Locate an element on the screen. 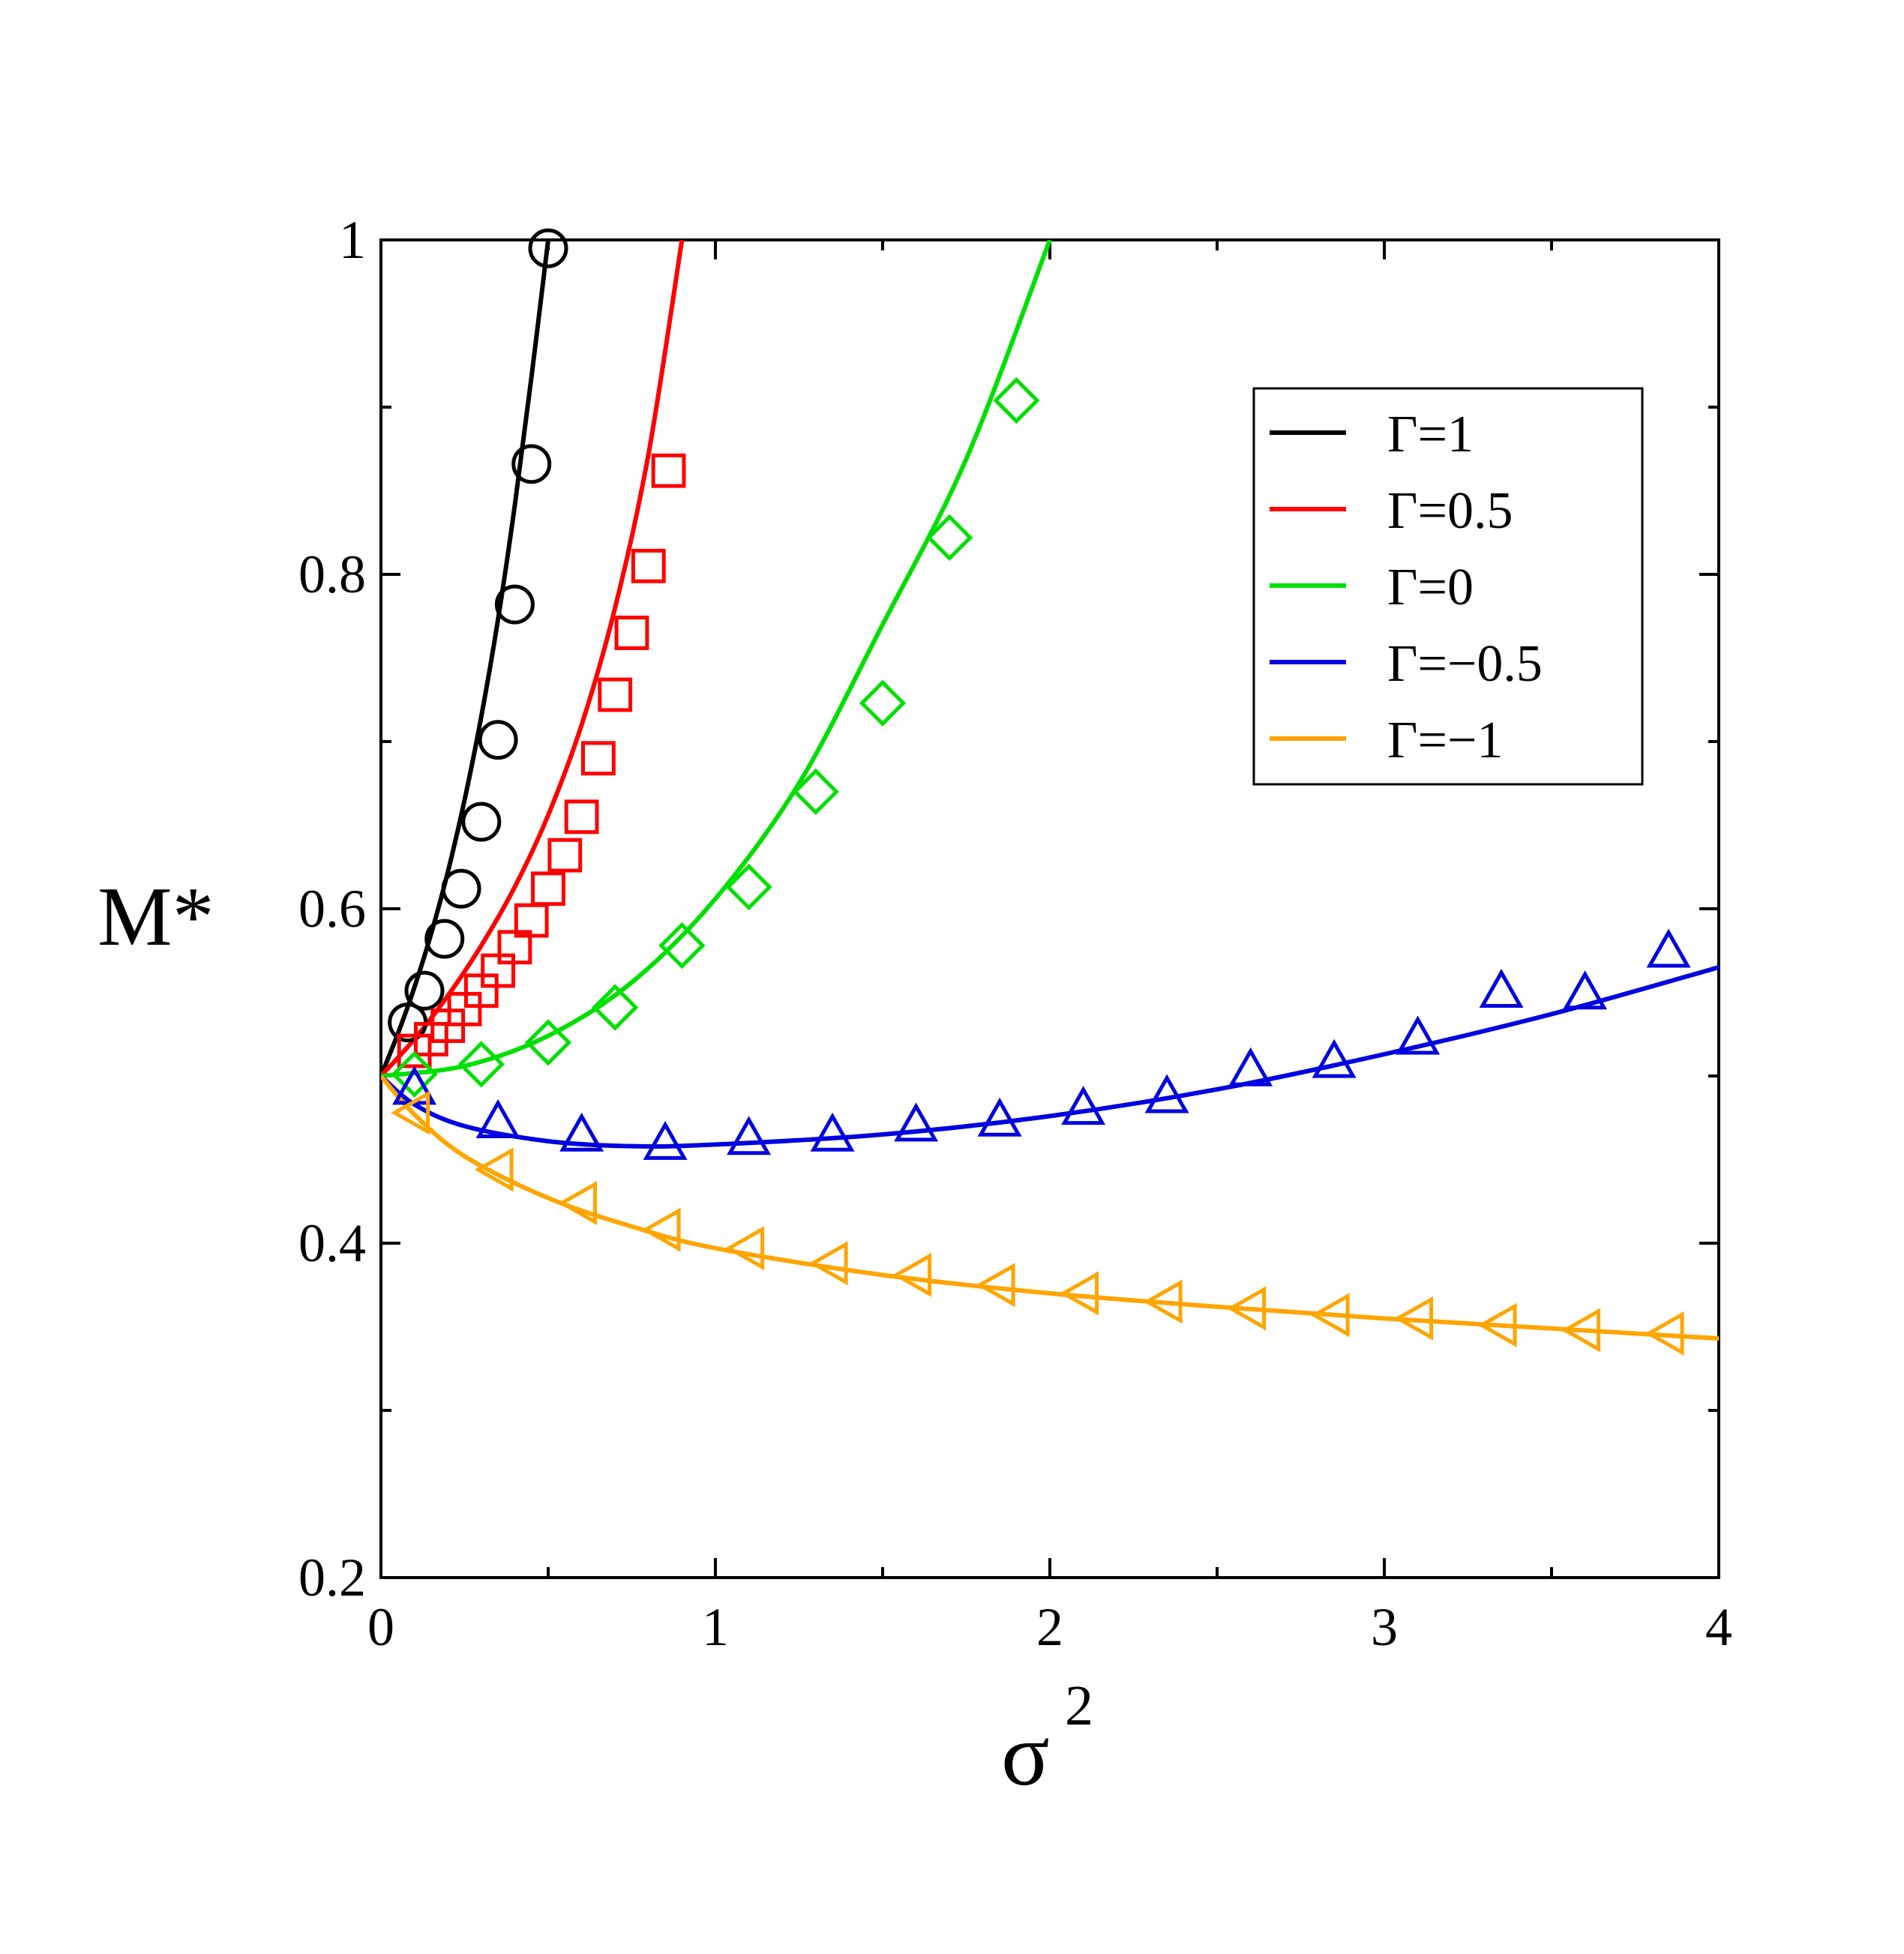  legend-label-1: Γ=0.5 is located at coordinates (1450, 511).